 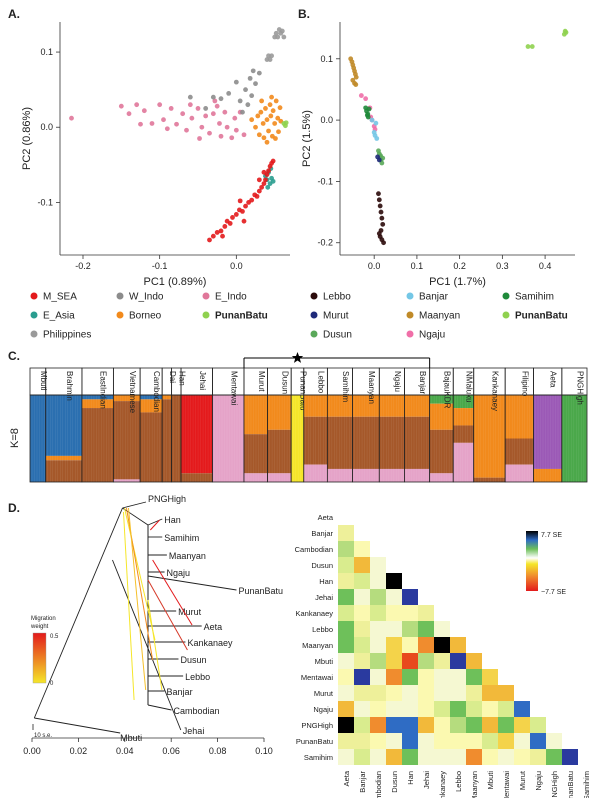 I want to click on legend-label-Dusun: Dusun, so click(x=337, y=335).